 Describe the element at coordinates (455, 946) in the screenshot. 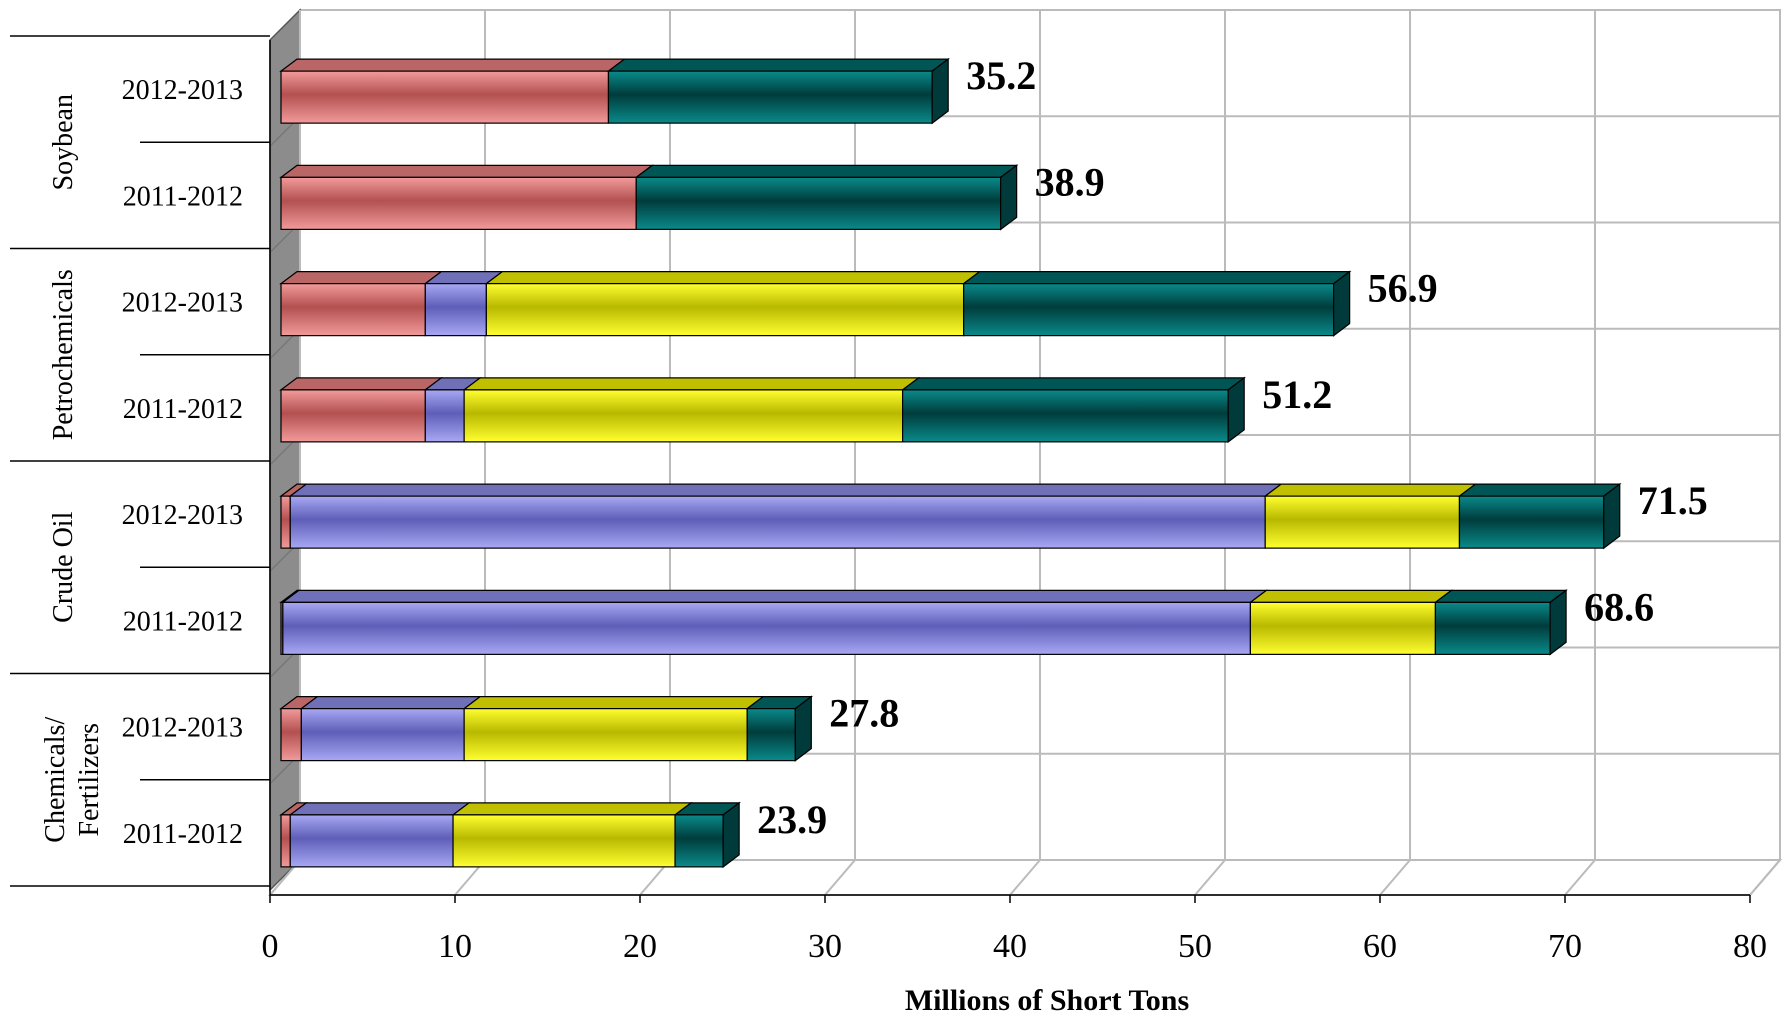

I see `x-tick-label: 10` at that location.